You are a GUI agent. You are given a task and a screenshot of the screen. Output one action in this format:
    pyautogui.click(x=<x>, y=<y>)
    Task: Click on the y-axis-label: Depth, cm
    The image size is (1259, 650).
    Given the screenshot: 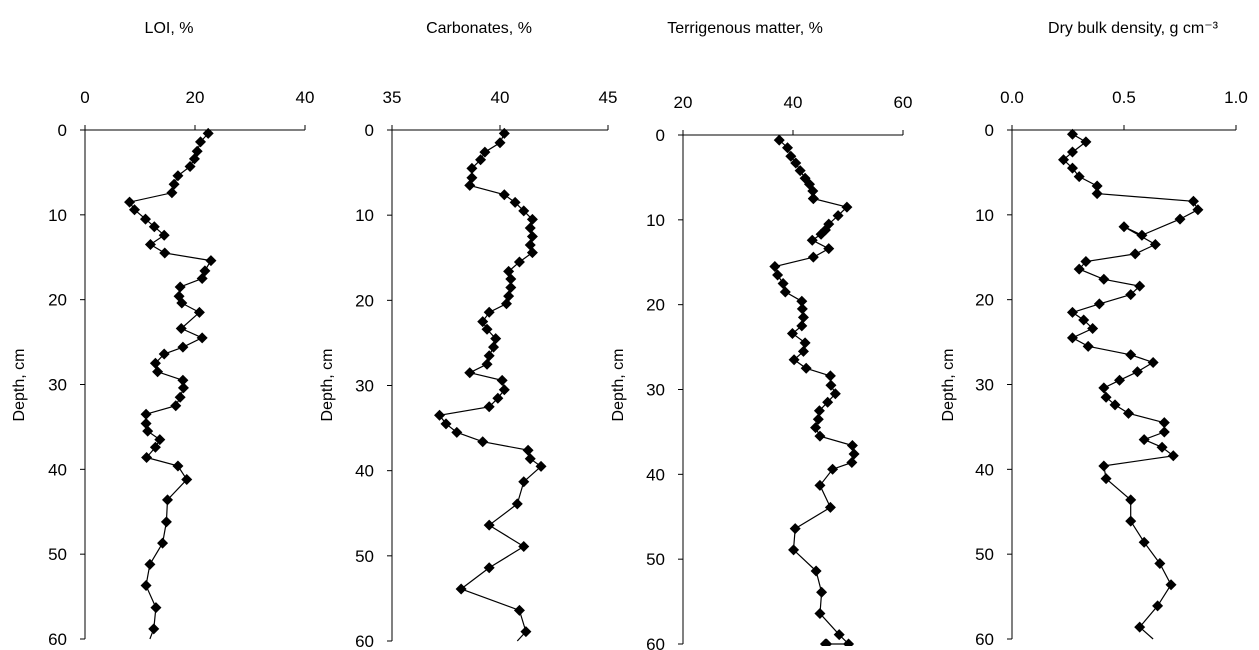 What is the action you would take?
    pyautogui.click(x=19, y=385)
    